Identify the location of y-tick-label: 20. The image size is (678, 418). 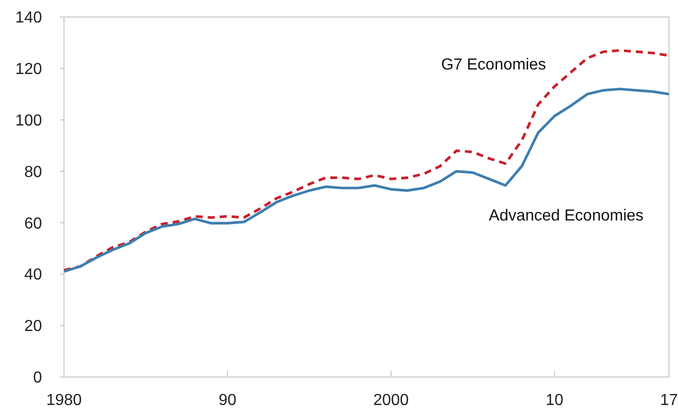
(33, 327).